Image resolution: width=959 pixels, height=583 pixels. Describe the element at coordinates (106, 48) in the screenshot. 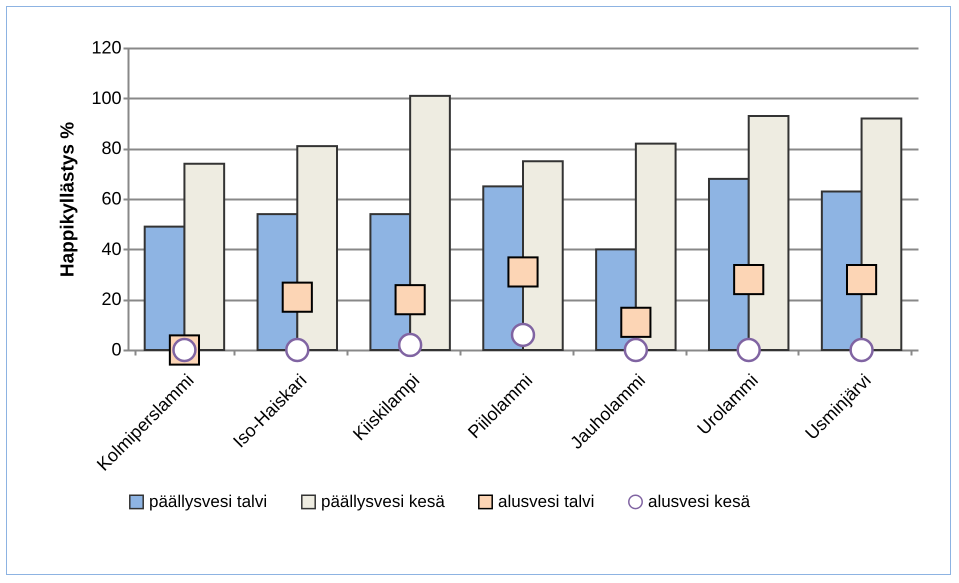

I see `y-tick-label: 120` at that location.